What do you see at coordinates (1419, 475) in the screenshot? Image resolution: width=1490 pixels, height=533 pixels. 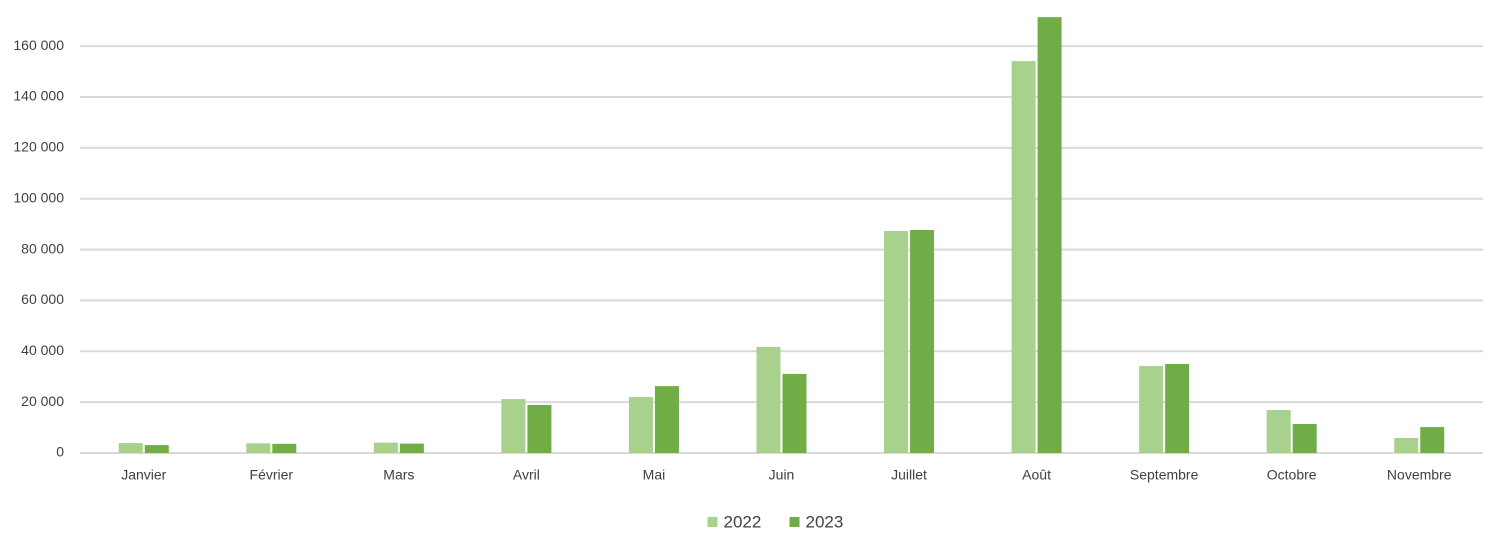 I see `x-tick-label: Novembre` at bounding box center [1419, 475].